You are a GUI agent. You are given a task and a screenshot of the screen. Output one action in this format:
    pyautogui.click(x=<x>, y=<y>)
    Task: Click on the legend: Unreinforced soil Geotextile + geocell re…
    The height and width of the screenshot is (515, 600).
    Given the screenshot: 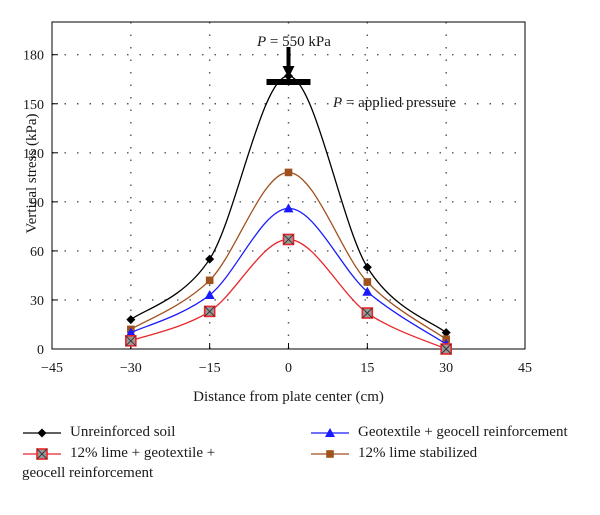 What is the action you would take?
    pyautogui.click(x=307, y=462)
    